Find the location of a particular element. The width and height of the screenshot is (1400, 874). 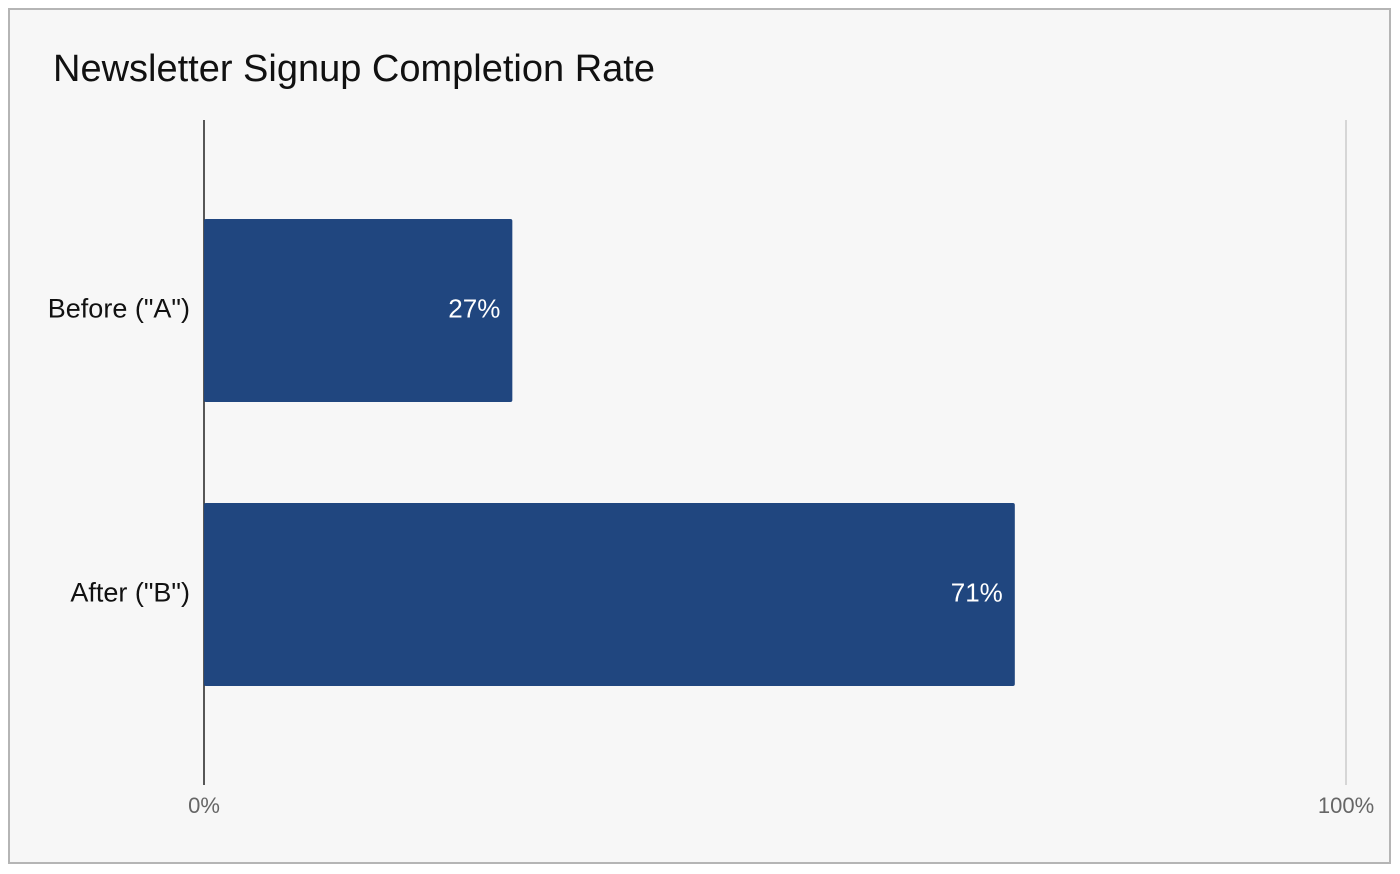

y-tick-label: After ("B") is located at coordinates (130, 593).